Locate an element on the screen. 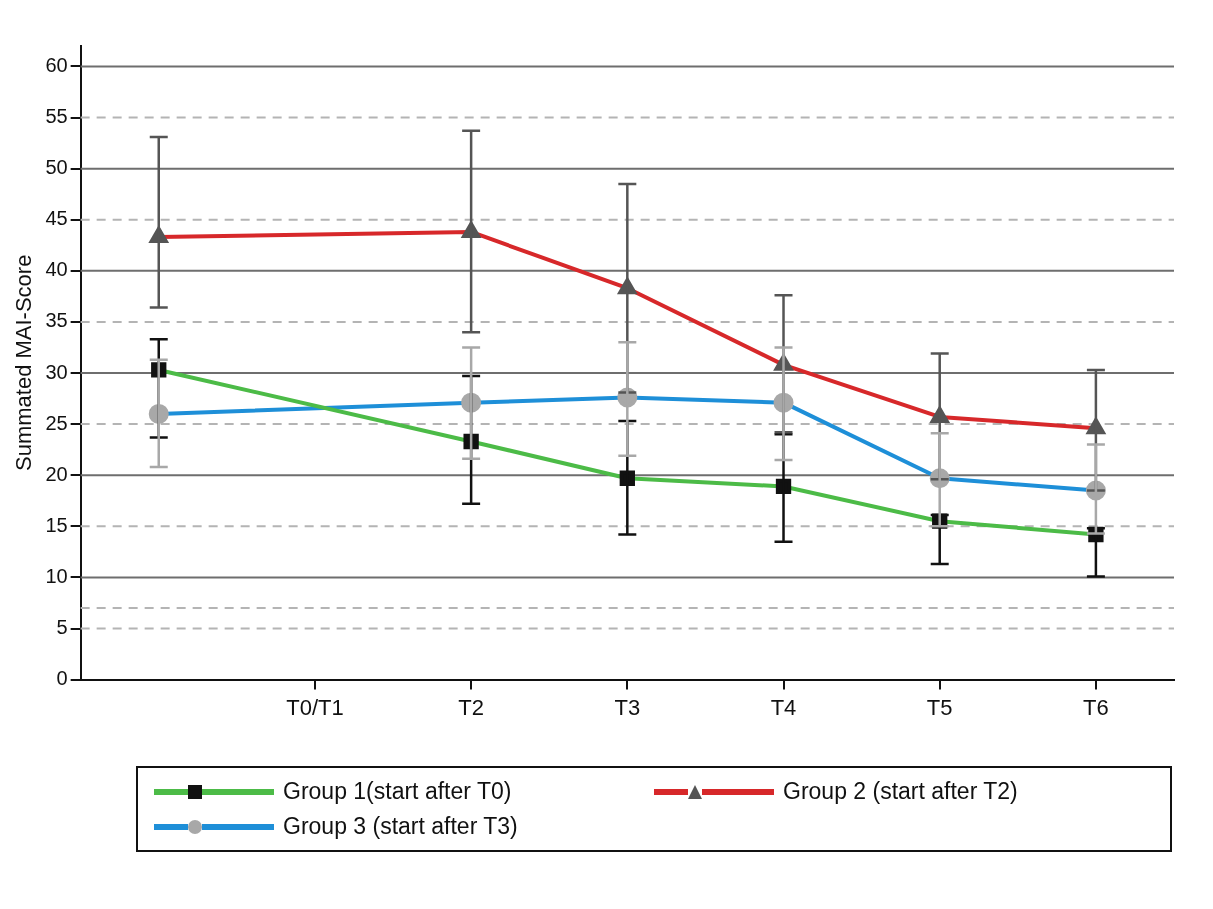 The height and width of the screenshot is (909, 1213). y-tick-label: 30 is located at coordinates (56, 371).